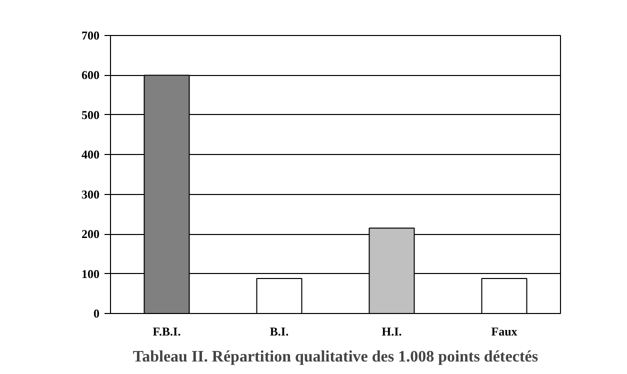 The width and height of the screenshot is (627, 374). I want to click on x-tick-label: Faux, so click(504, 331).